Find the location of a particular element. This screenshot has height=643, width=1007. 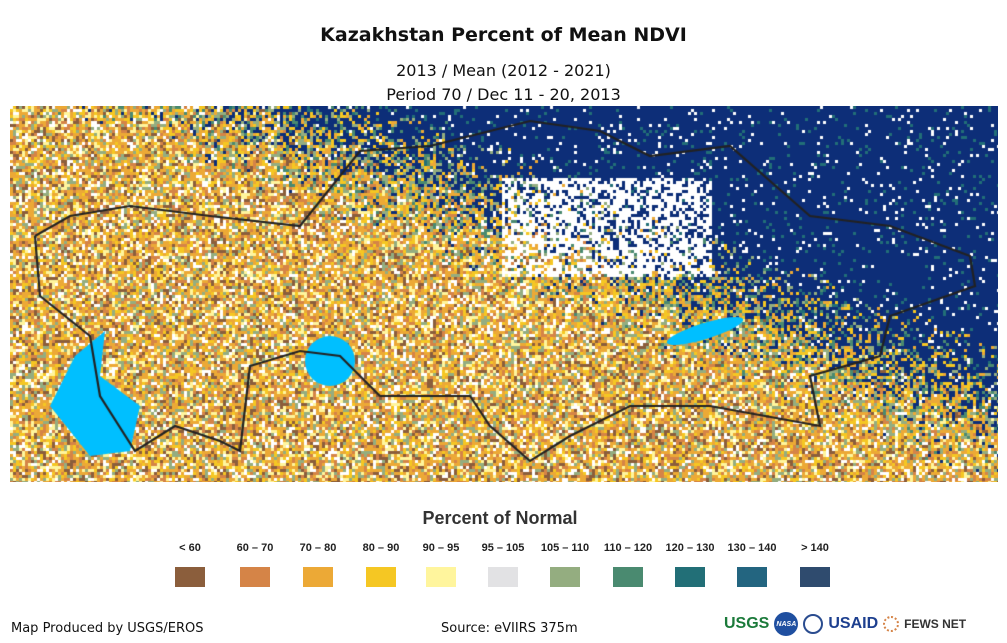

usgs-logo: USGS is located at coordinates (747, 623).